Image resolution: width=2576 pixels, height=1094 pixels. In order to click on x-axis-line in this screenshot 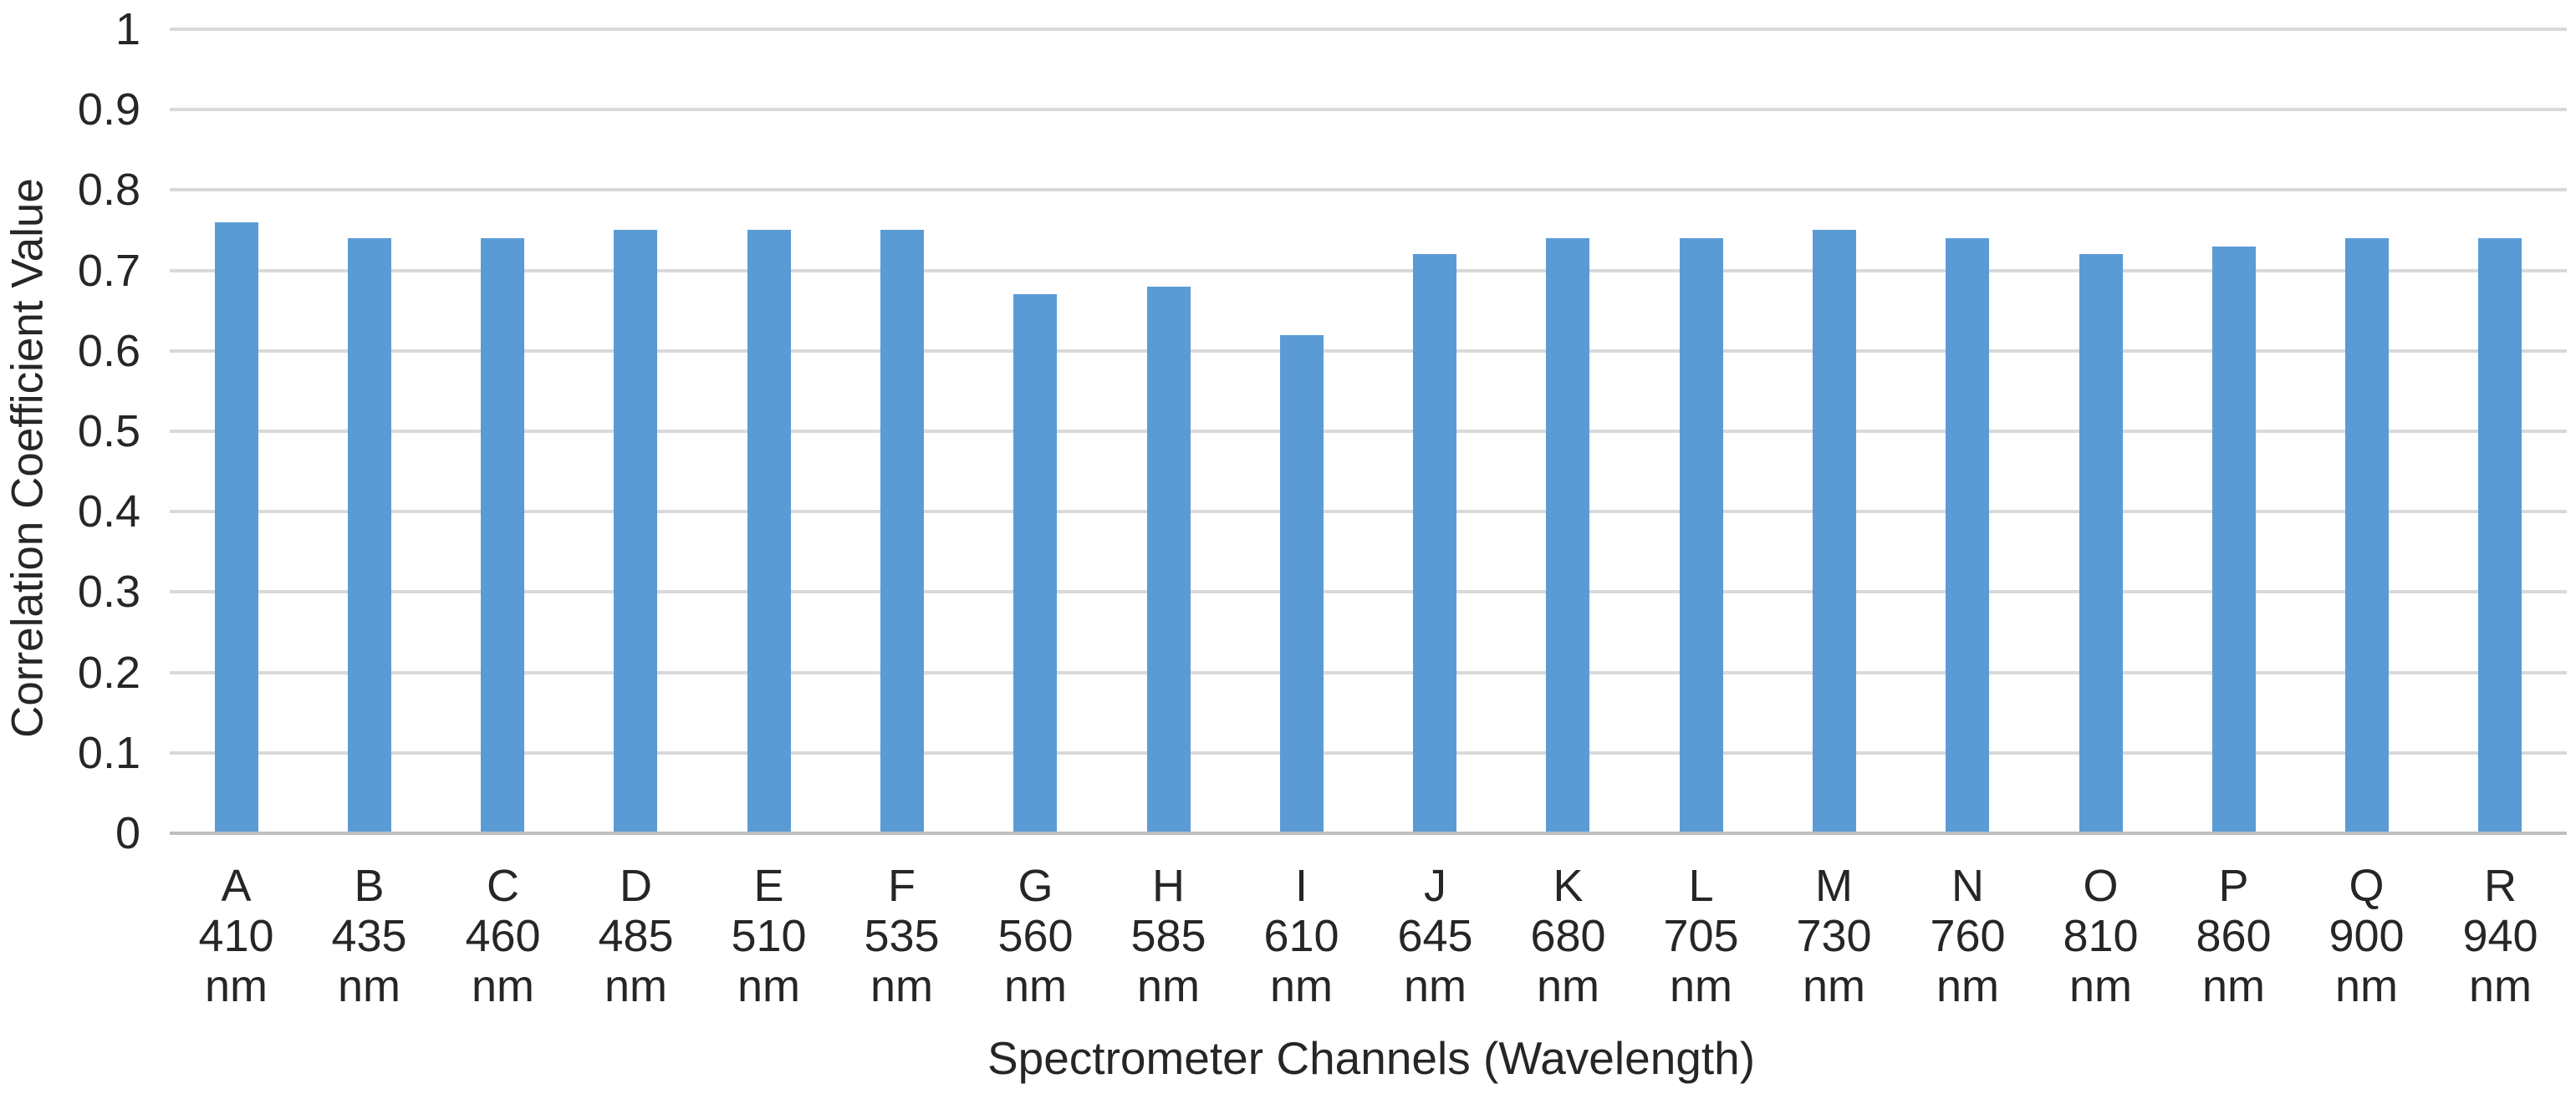, I will do `click(1369, 833)`.